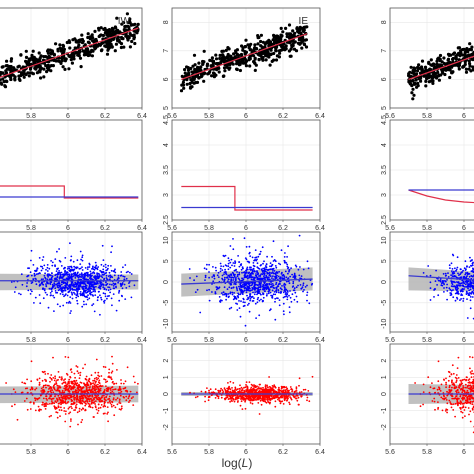 The image size is (474, 474). What do you see at coordinates (427, 340) in the screenshot?
I see `x-tick-label: 5.8` at bounding box center [427, 340].